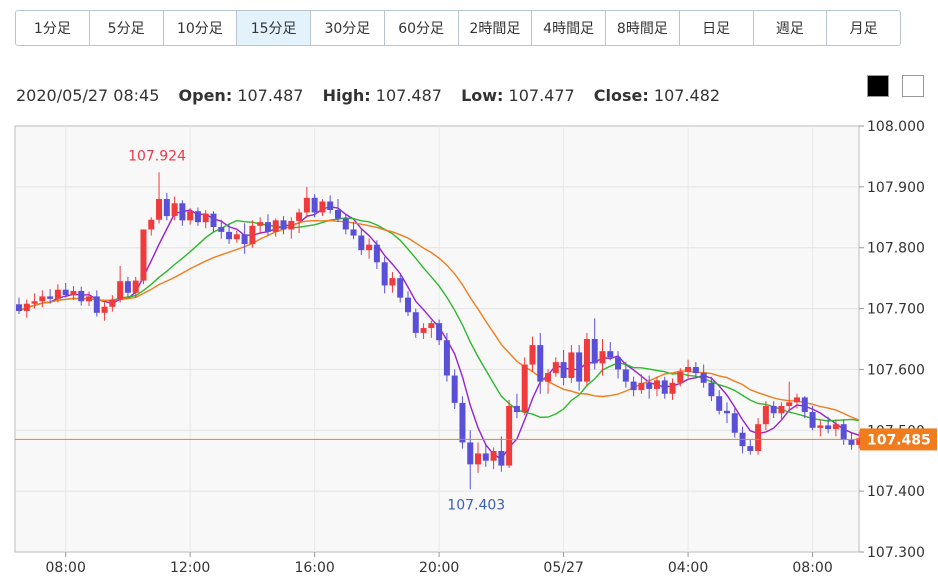 The height and width of the screenshot is (584, 938). Describe the element at coordinates (563, 568) in the screenshot. I see `x-tick-label: 05/27` at that location.